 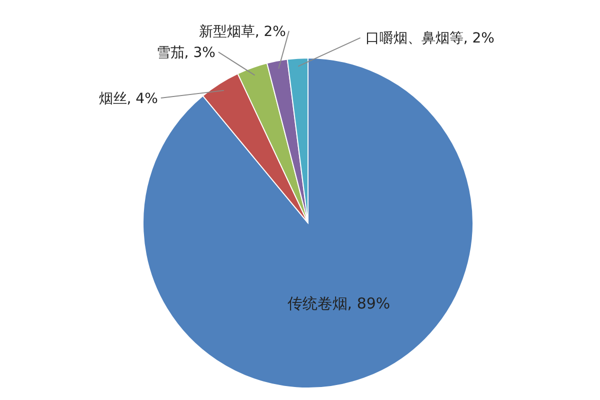 I want to click on slice-label: 雪茄, 3%, so click(x=186, y=52).